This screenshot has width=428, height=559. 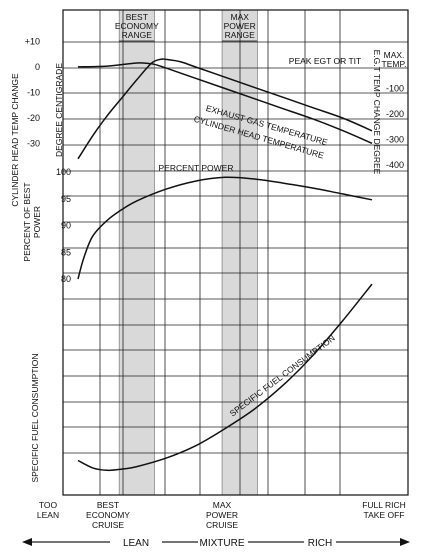 What do you see at coordinates (137, 26) in the screenshot?
I see `band-0-label-1: ECONOMY` at bounding box center [137, 26].